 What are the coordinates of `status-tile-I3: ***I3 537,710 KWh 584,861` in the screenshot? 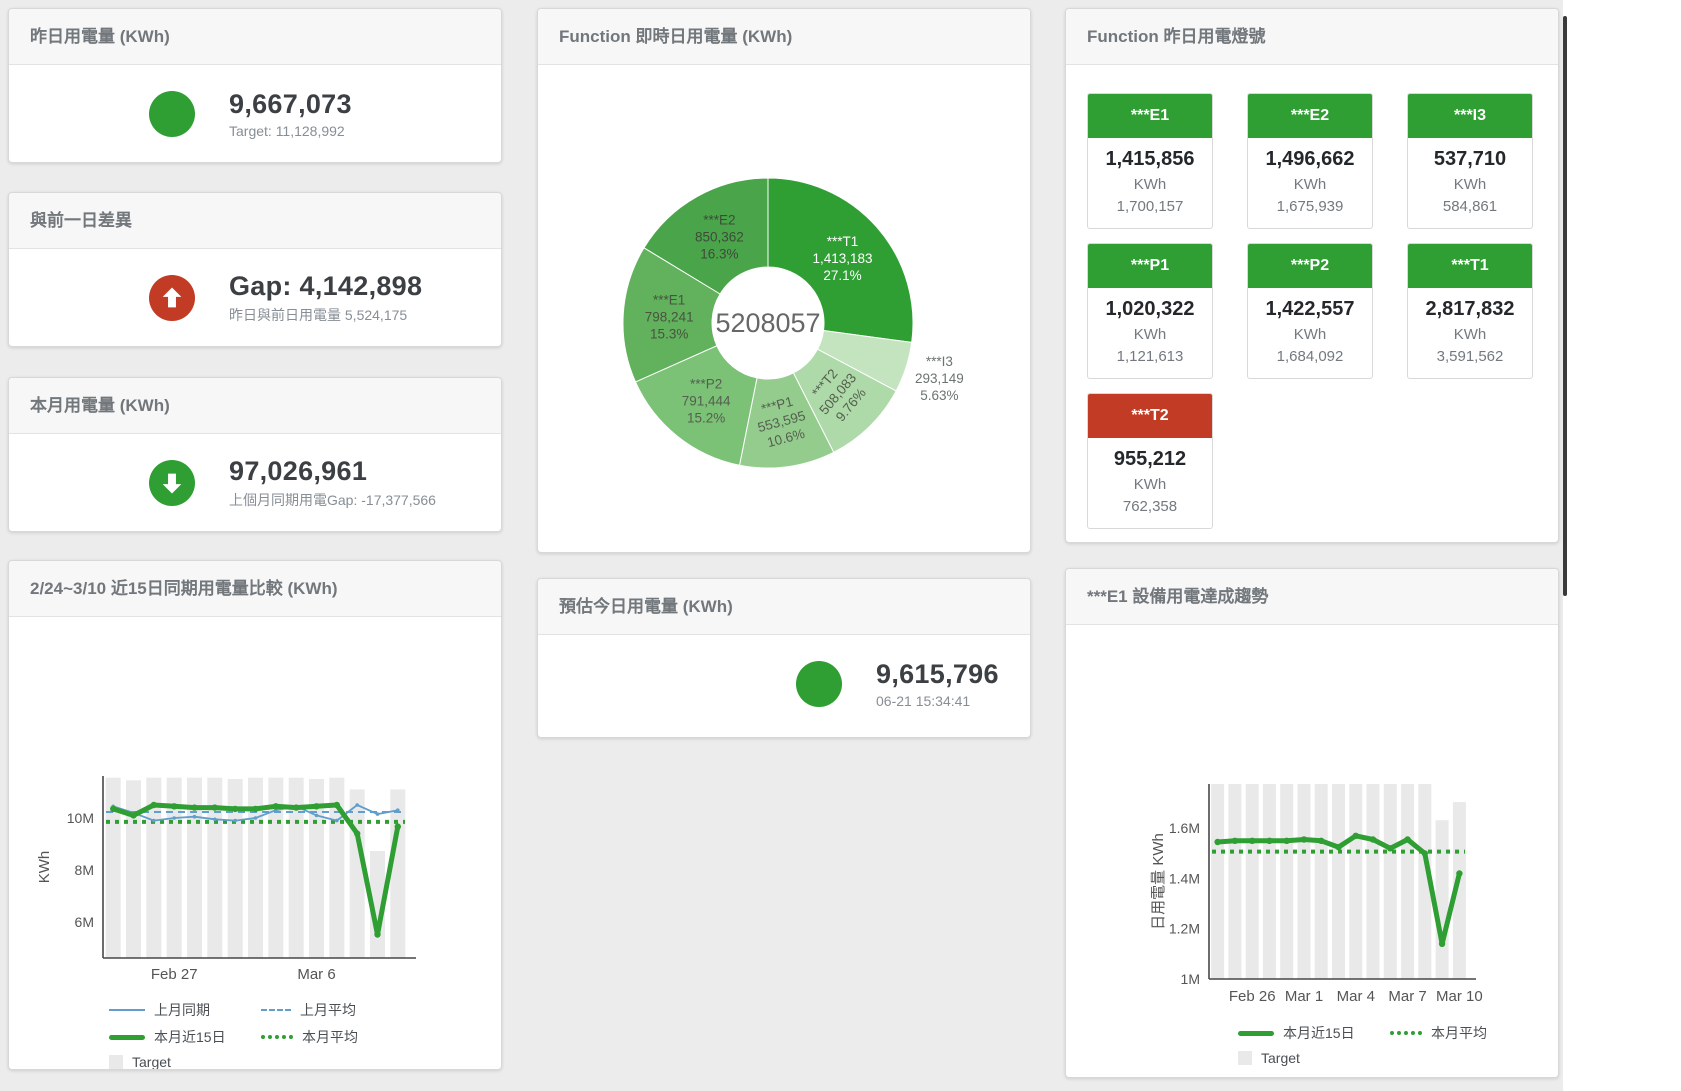 It's located at (1470, 161).